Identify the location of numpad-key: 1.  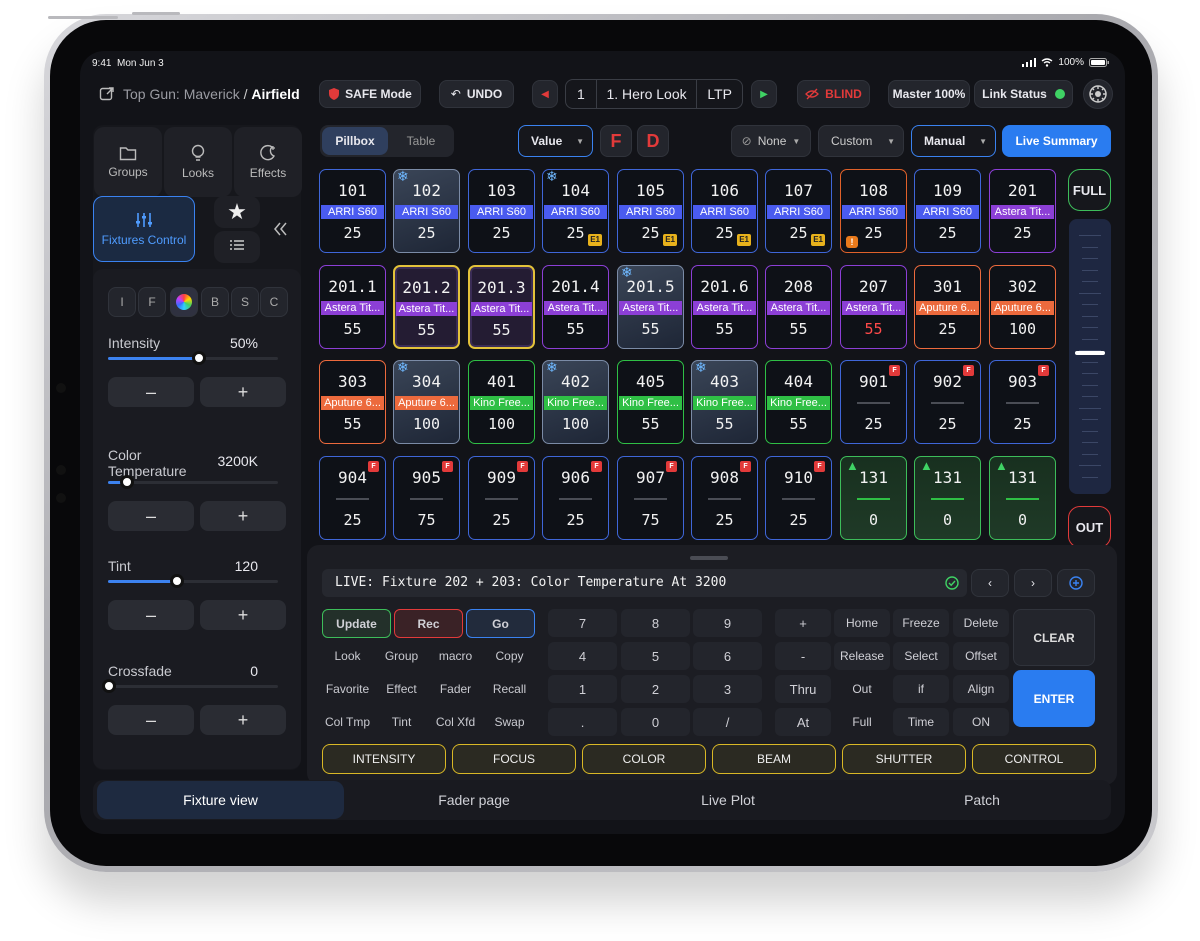
(582, 689).